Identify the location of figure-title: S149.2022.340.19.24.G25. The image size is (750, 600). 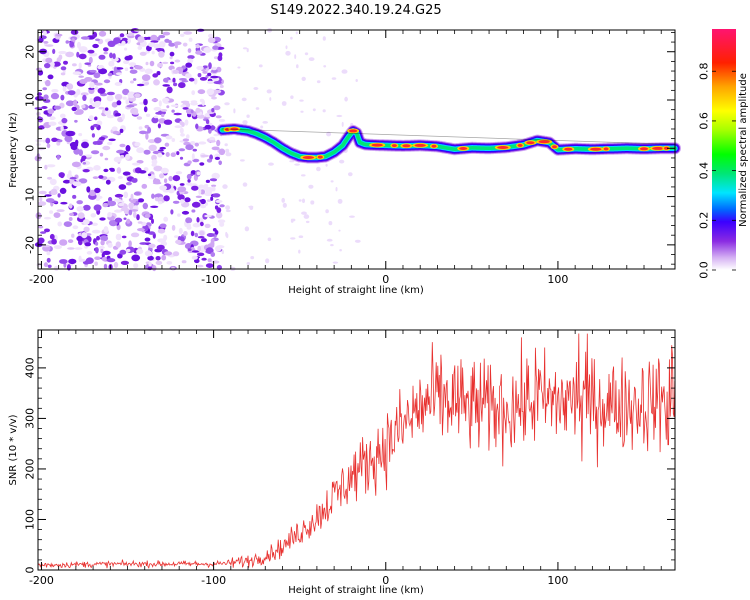
(355, 10).